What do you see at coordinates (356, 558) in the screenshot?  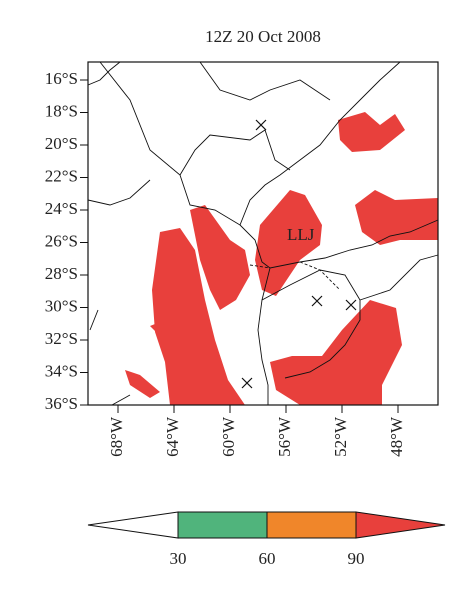 I see `colorbar-label: 90` at bounding box center [356, 558].